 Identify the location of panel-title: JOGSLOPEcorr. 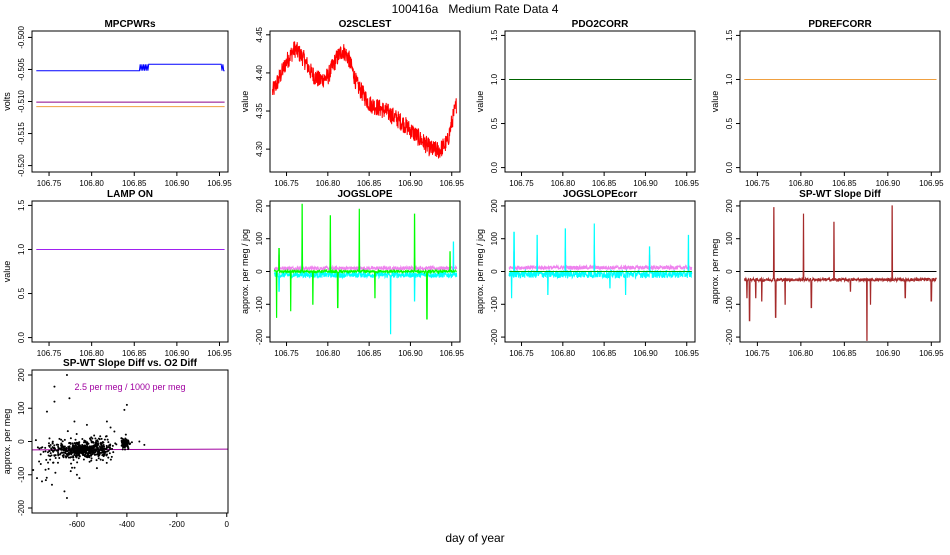
(600, 194).